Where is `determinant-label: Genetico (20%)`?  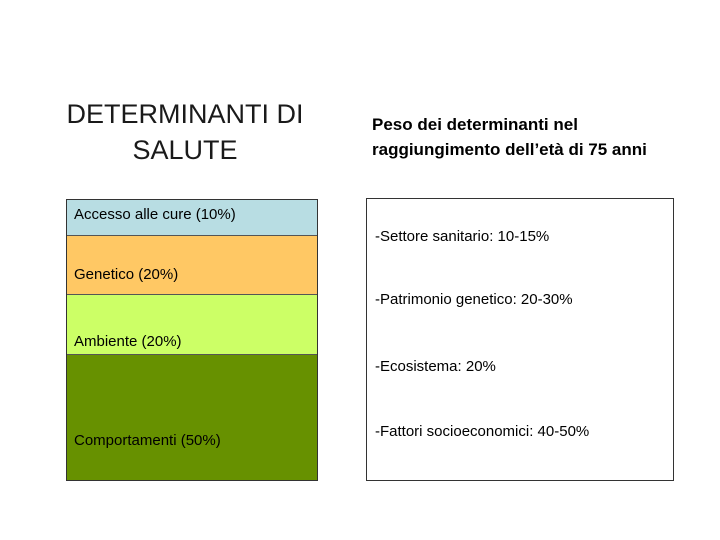 determinant-label: Genetico (20%) is located at coordinates (126, 274).